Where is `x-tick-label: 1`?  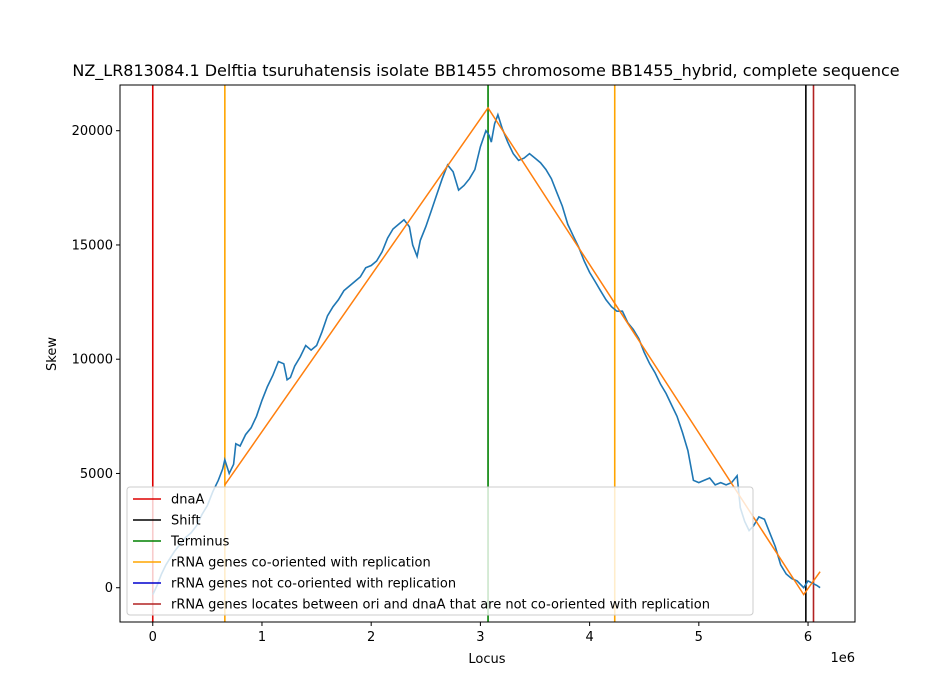 x-tick-label: 1 is located at coordinates (262, 637).